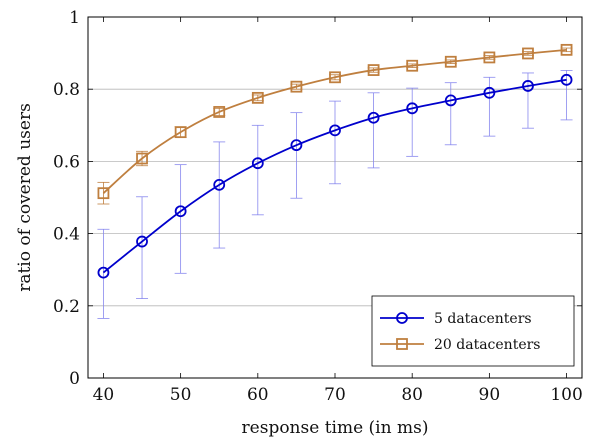 The width and height of the screenshot is (594, 441). I want to click on y-tick-label: 0, so click(74, 379).